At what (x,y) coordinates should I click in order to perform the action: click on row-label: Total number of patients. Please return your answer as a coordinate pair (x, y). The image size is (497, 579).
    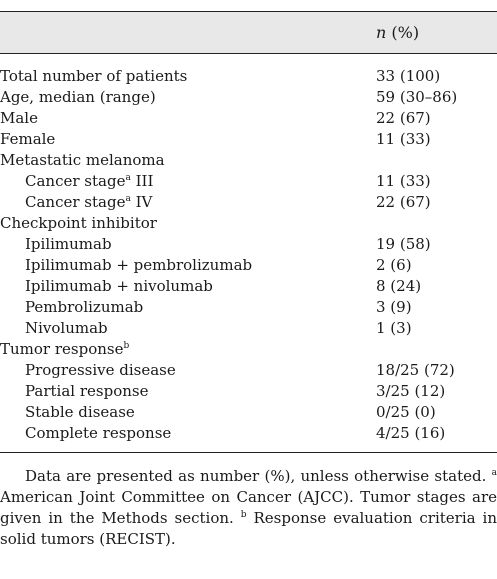
    Looking at the image, I should click on (93, 76).